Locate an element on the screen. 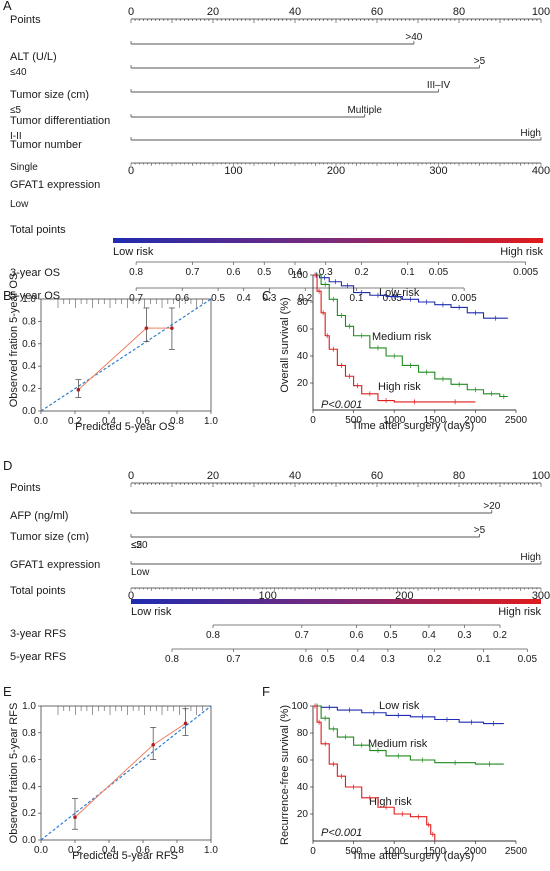 The width and height of the screenshot is (550, 871). plot-frame-b is located at coordinates (126, 355).